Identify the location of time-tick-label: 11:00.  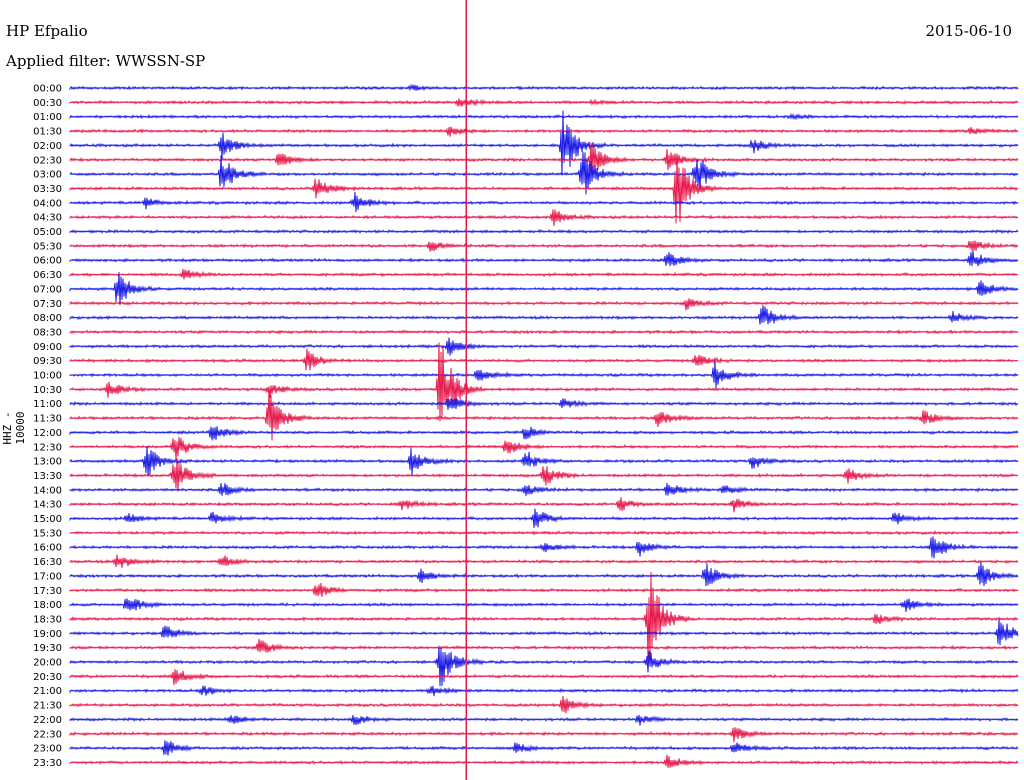
(47, 404).